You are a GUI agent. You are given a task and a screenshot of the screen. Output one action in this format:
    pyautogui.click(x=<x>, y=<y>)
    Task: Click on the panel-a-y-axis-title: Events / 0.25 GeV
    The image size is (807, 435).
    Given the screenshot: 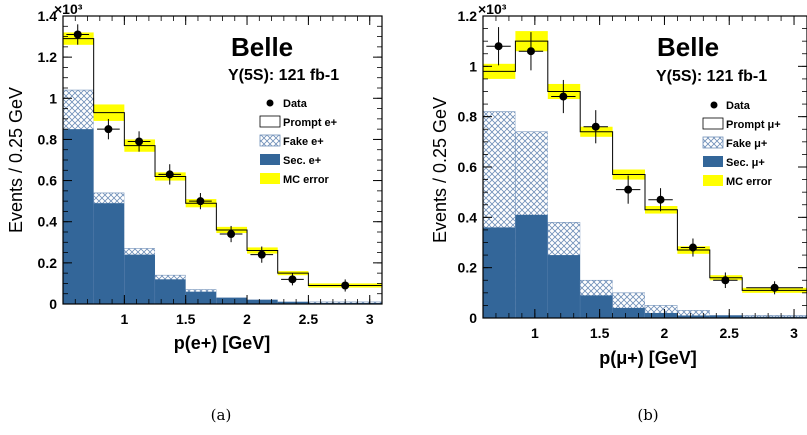 What is the action you would take?
    pyautogui.click(x=16, y=160)
    